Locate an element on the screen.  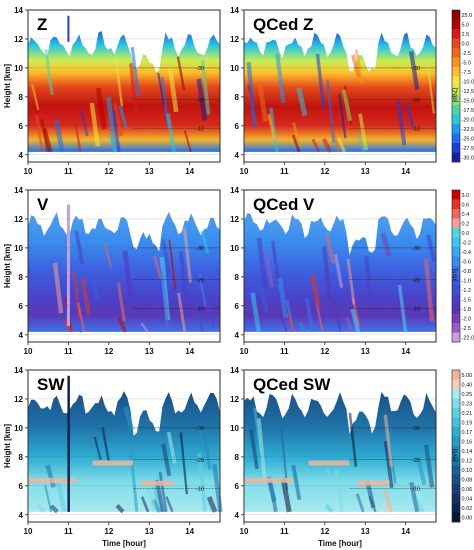
panel-sw-raw: -30 -20 -10 10 11 12 13 14 4 6 8 10 12 14 SW is located at coordinates (118, 451).